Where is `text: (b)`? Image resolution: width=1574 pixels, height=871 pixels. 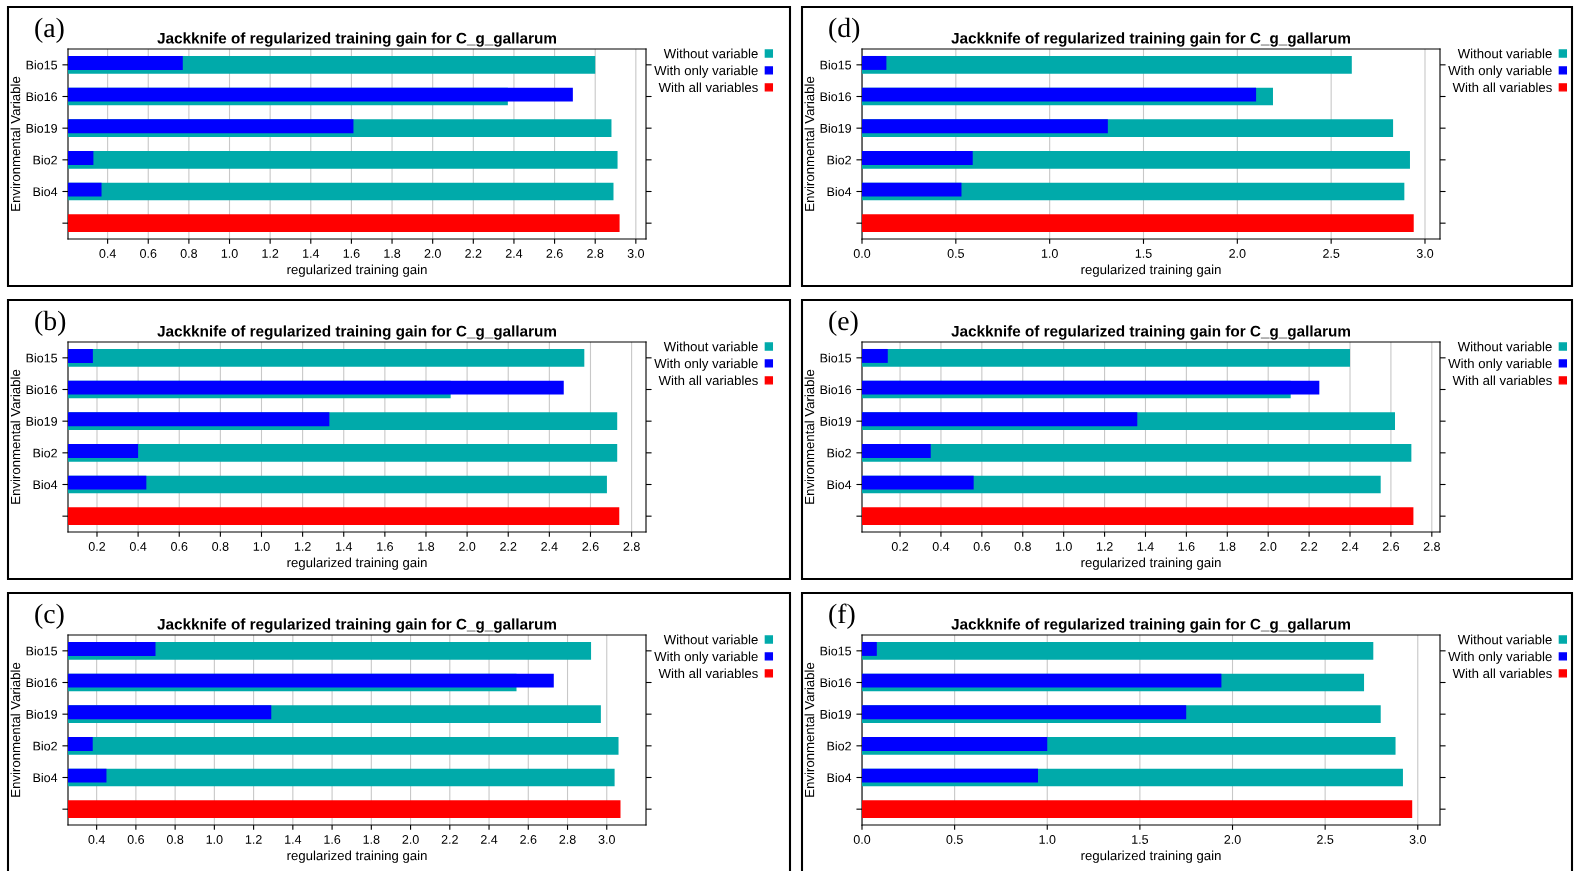 text: (b) is located at coordinates (50, 323).